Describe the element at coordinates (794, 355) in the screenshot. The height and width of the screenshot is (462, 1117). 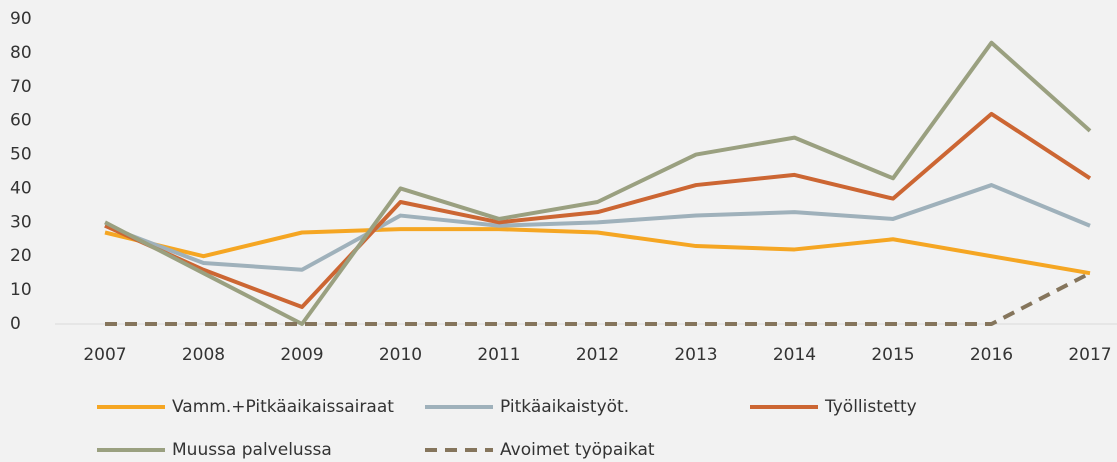
I see `x-tick-label: 2014` at that location.